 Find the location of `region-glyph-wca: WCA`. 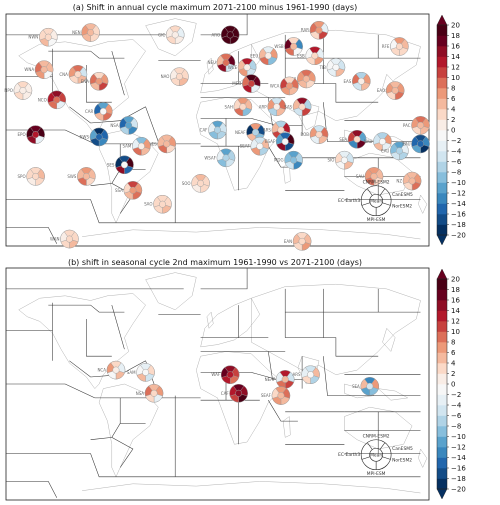

region-glyph-wca: WCA is located at coordinates (284, 86).